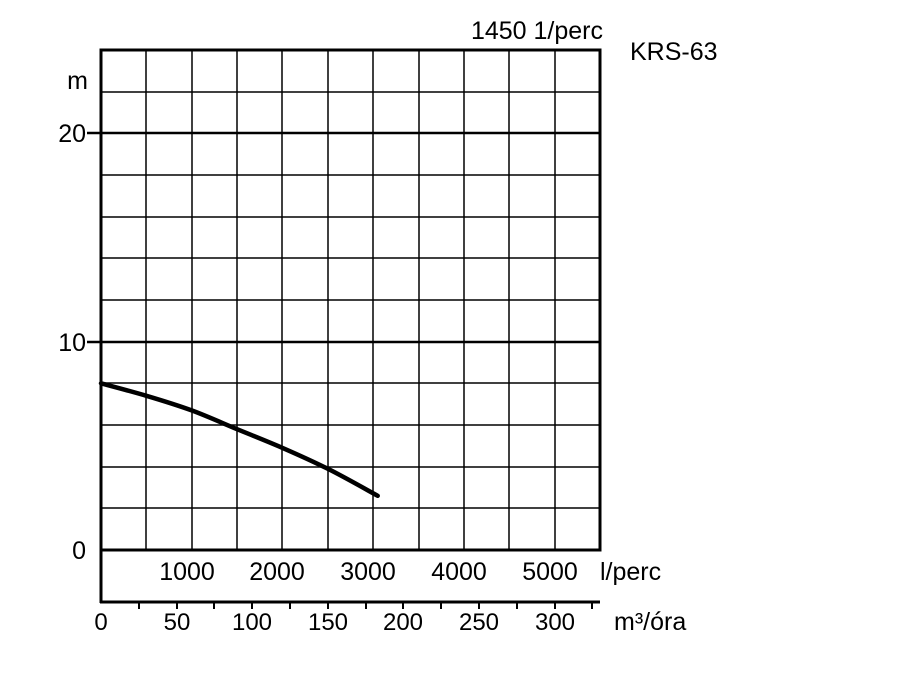 The width and height of the screenshot is (900, 700). I want to click on y-tick-label: 10, so click(72, 343).